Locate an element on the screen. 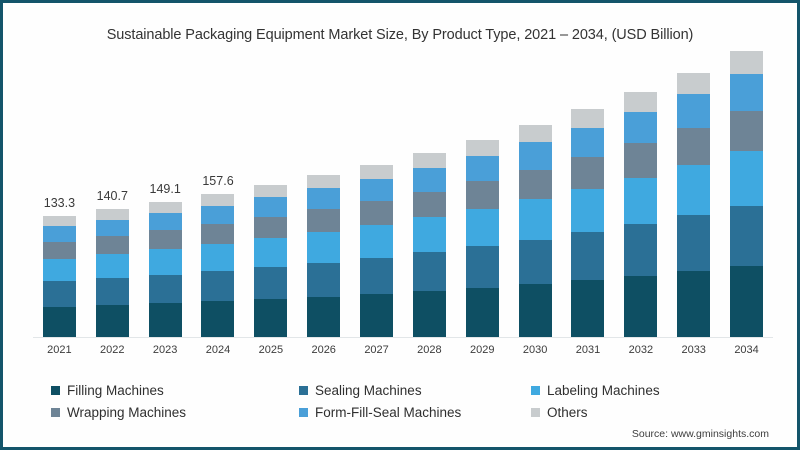 The width and height of the screenshot is (800, 450). legend-item-filling-machines: Filling Machines is located at coordinates (175, 390).